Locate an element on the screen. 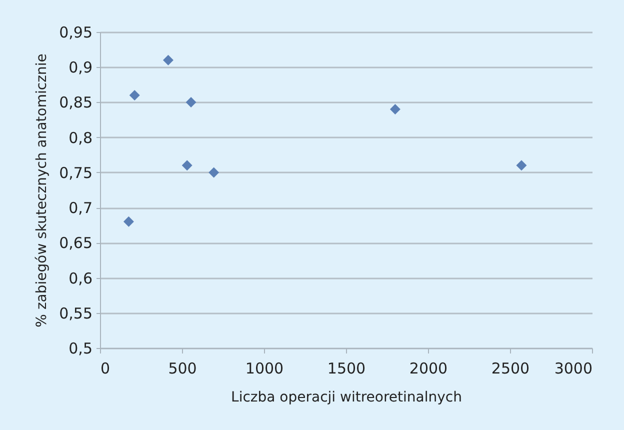 Image resolution: width=624 pixels, height=430 pixels. y-tick-label: 0,8 is located at coordinates (80, 137).